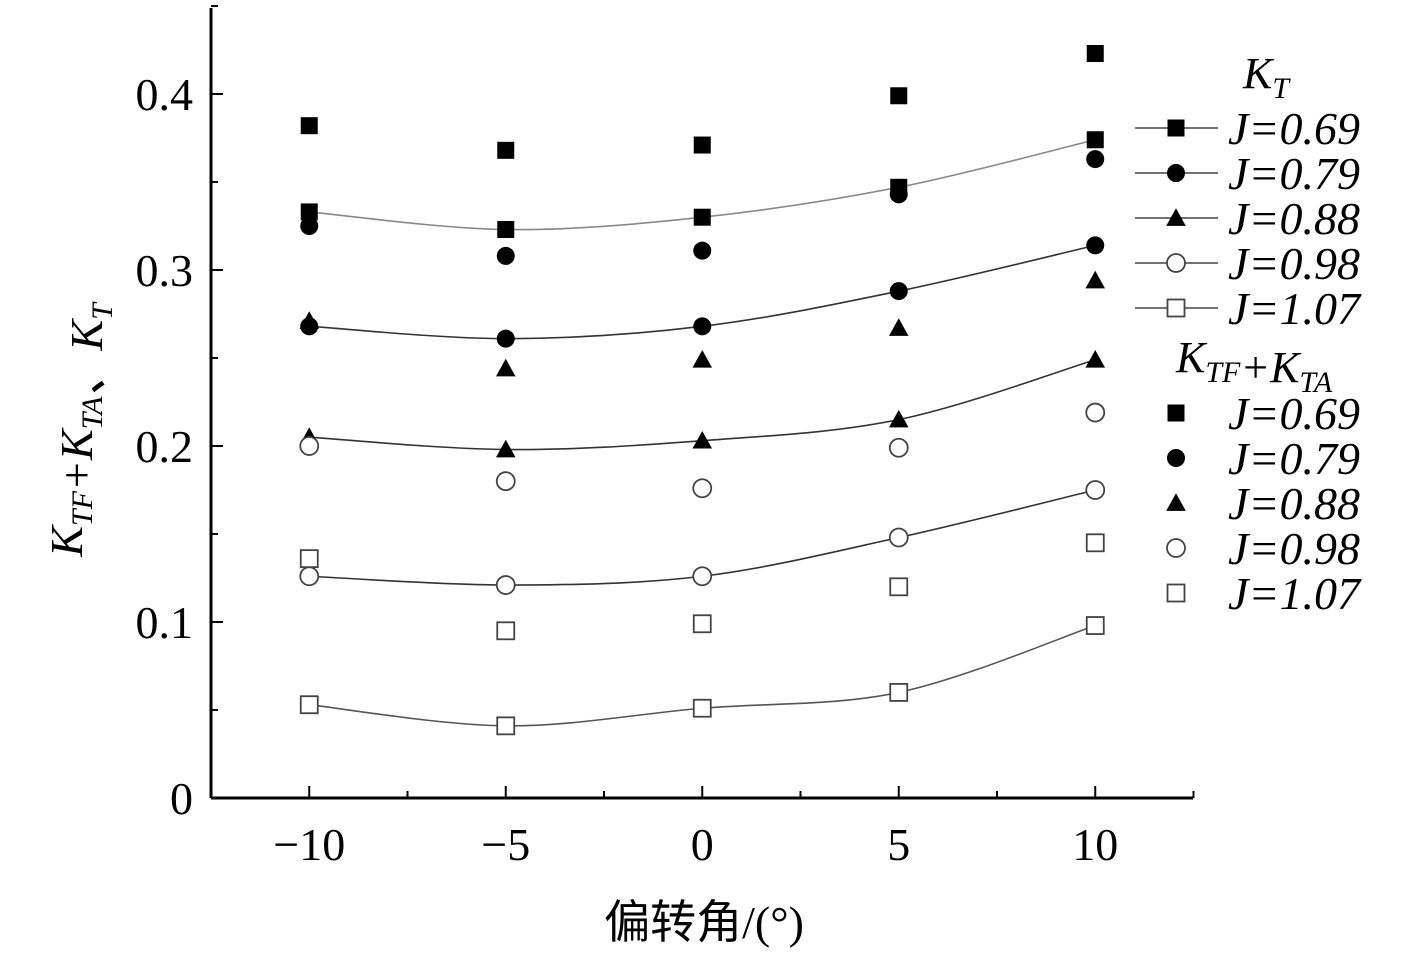 The image size is (1417, 957). I want to click on y-tick-label: 0.2, so click(165, 446).